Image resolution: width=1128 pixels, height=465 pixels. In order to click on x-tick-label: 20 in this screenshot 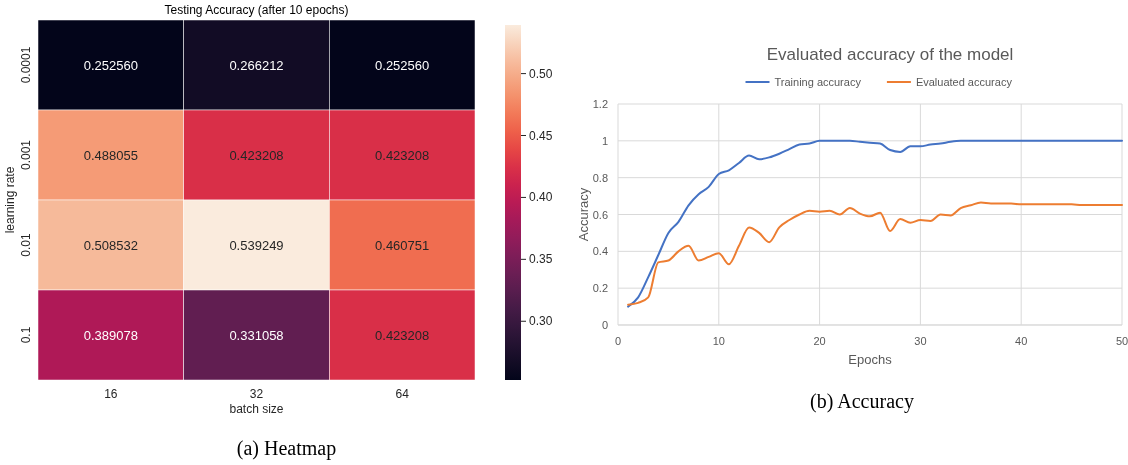, I will do `click(819, 341)`.